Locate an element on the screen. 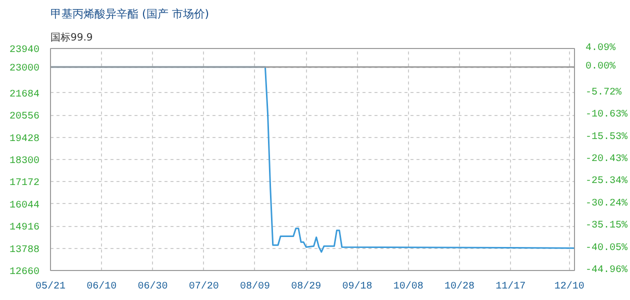 The width and height of the screenshot is (630, 300). y-tick-label: 23940 is located at coordinates (24, 50).